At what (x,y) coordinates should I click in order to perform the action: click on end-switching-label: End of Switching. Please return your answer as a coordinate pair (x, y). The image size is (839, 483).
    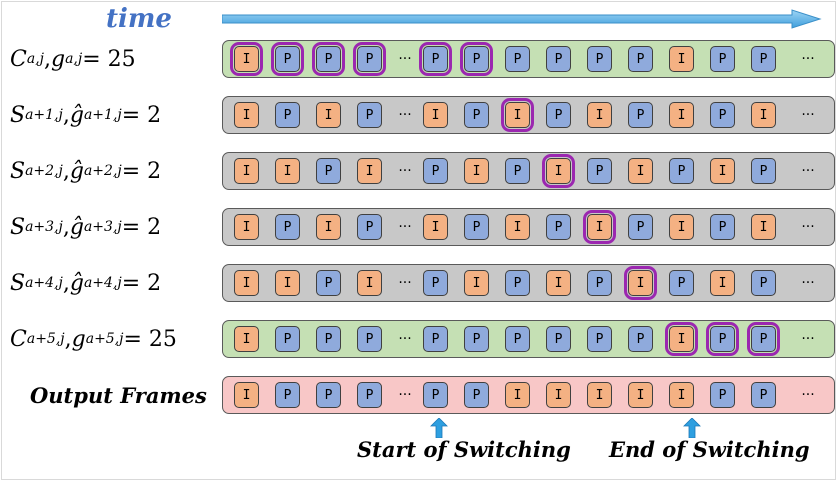
    Looking at the image, I should click on (709, 449).